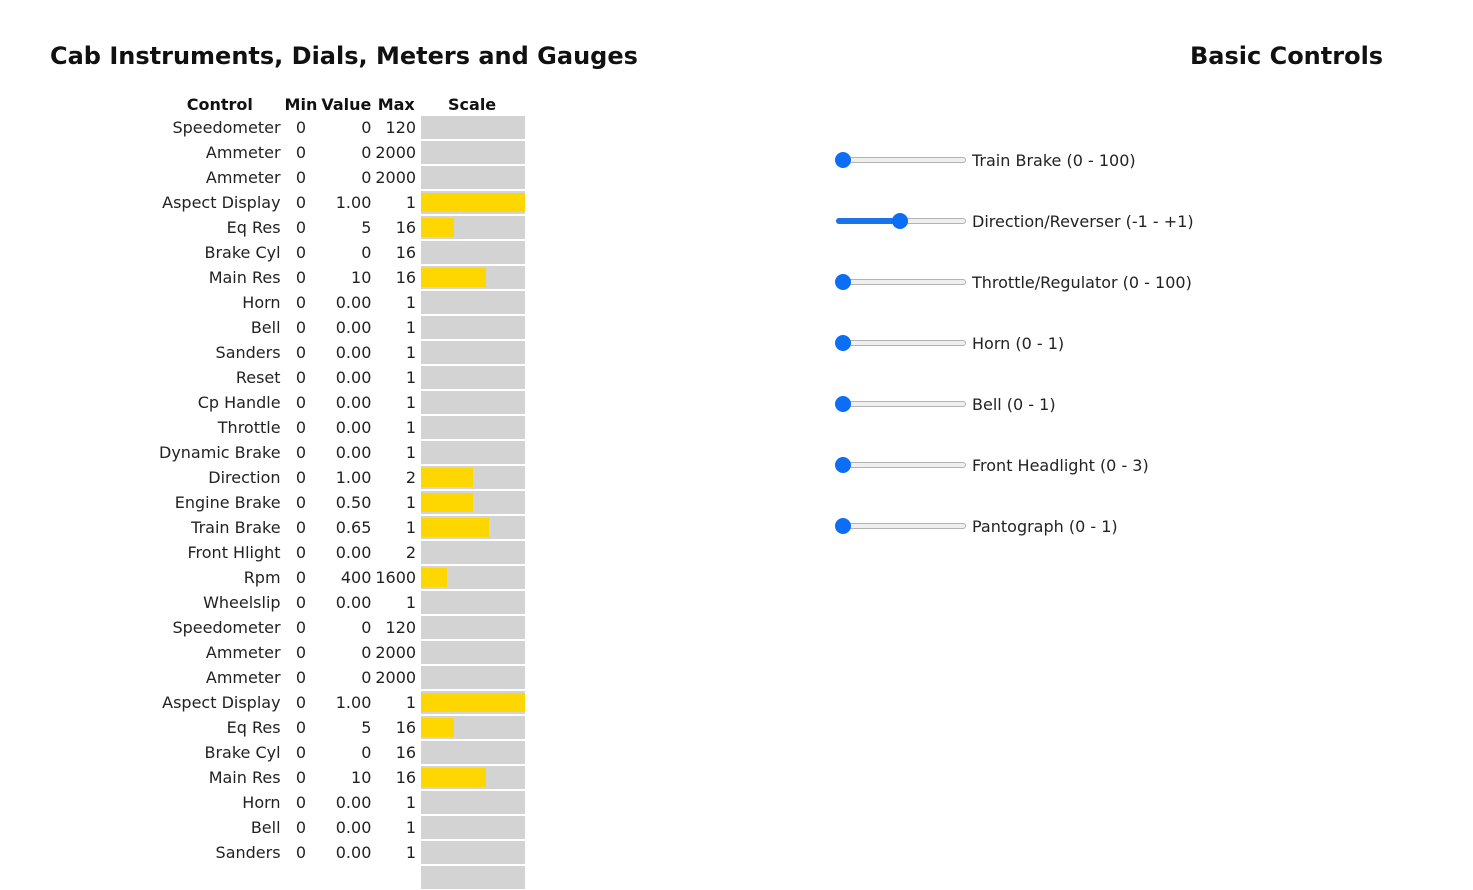 The image size is (1473, 890). I want to click on scale-bar-fill, so click(455, 527).